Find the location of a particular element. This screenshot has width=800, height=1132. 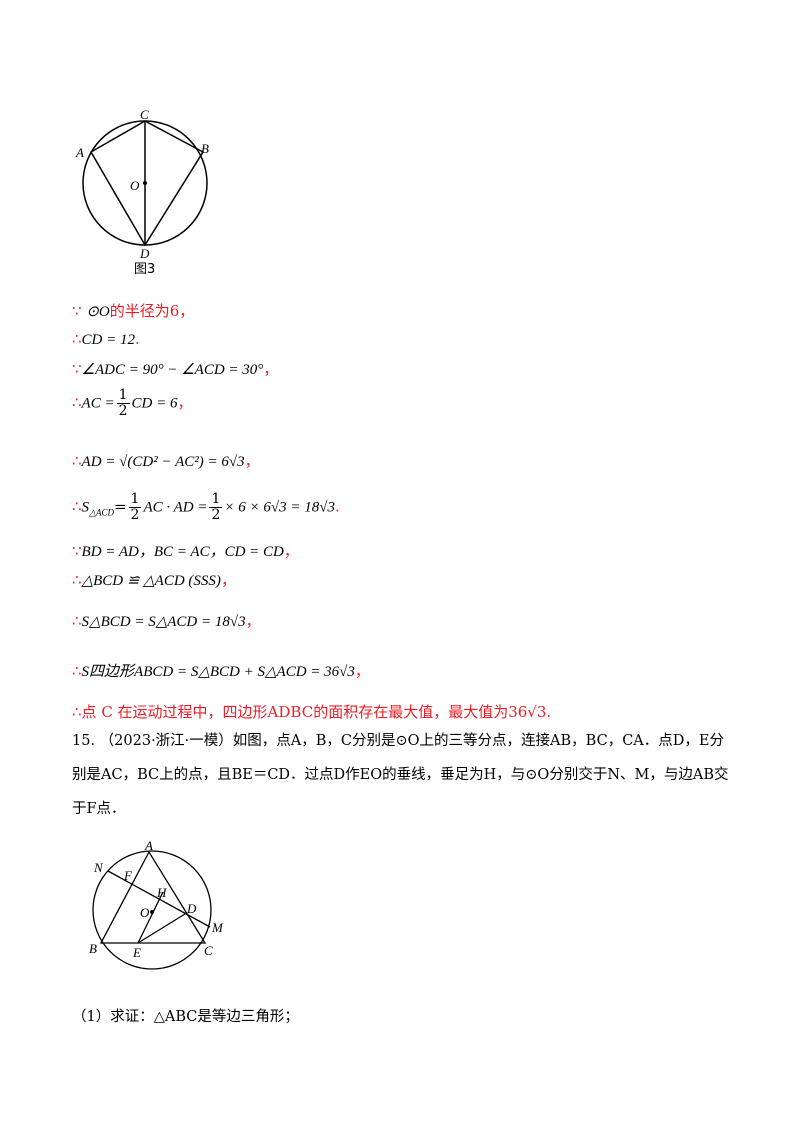

svg-text: N is located at coordinates (98, 867).